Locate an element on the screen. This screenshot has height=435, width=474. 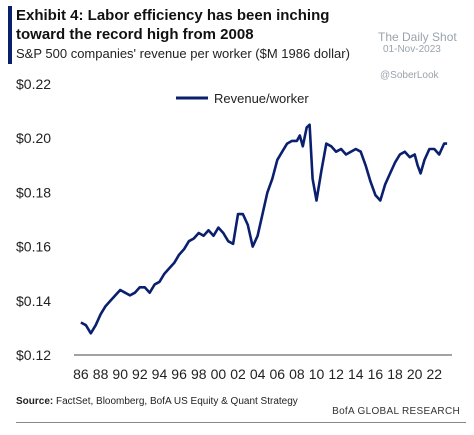
x-tick-label: 22 is located at coordinates (435, 374).